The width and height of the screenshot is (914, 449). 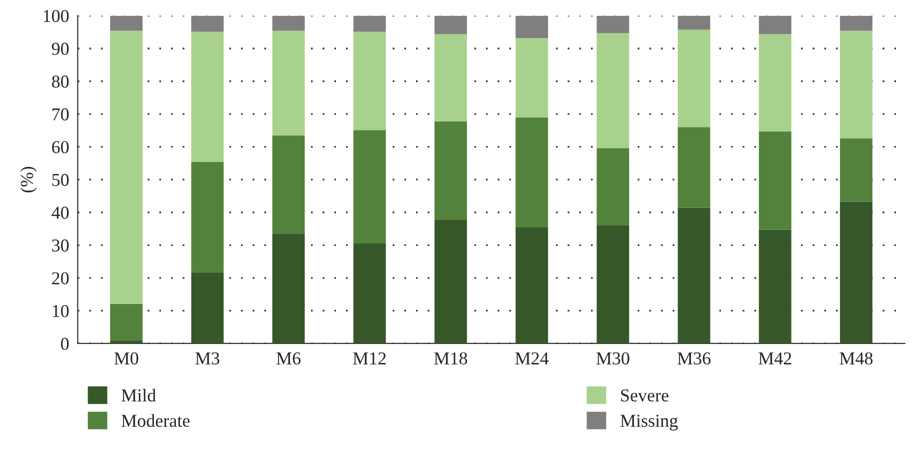 What do you see at coordinates (60, 278) in the screenshot?
I see `y-tick-label: 20` at bounding box center [60, 278].